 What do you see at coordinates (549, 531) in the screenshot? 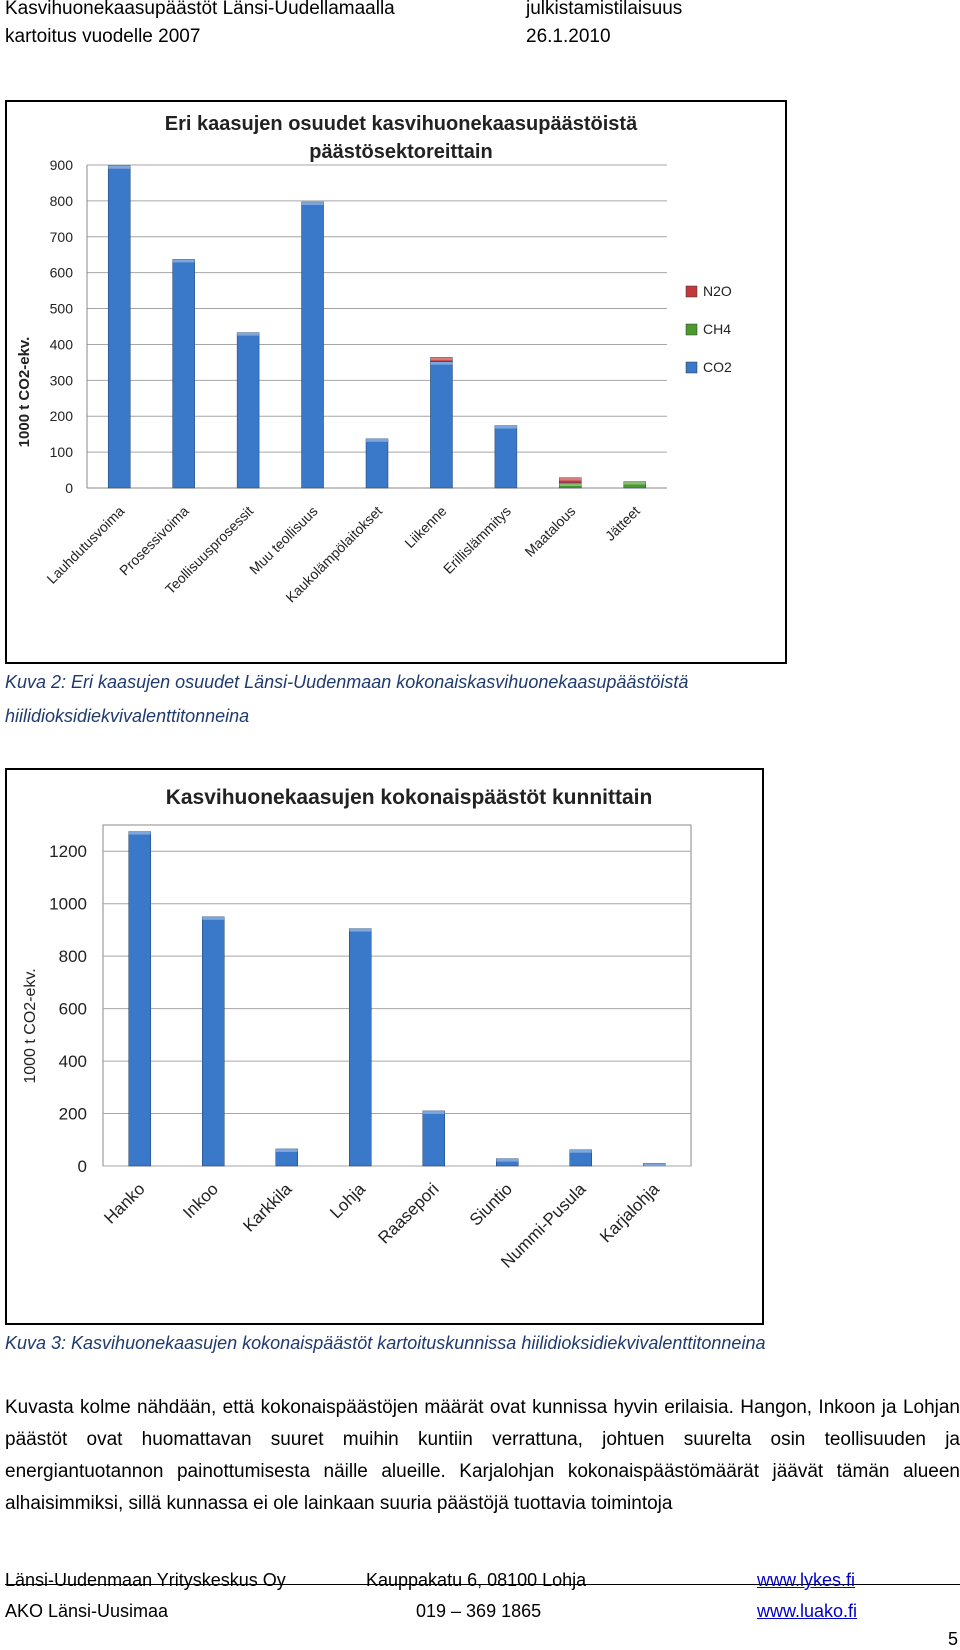
I see `x-tick-label: Maatalous` at bounding box center [549, 531].